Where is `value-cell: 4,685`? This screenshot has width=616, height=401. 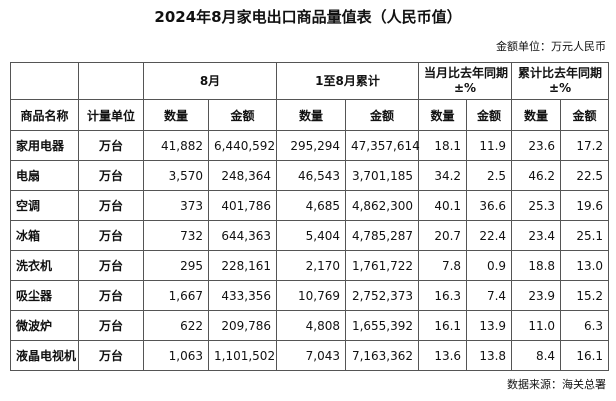
value-cell: 4,685 is located at coordinates (311, 205).